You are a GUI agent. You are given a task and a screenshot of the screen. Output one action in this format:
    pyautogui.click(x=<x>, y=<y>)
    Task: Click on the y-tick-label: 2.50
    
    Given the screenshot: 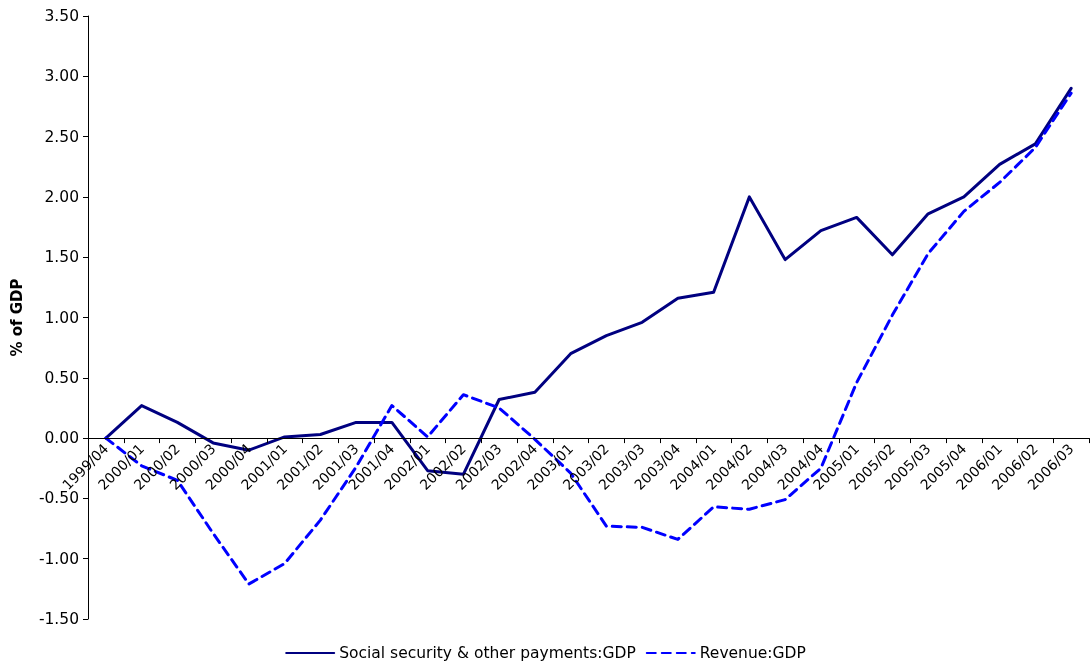 What is the action you would take?
    pyautogui.click(x=61, y=136)
    